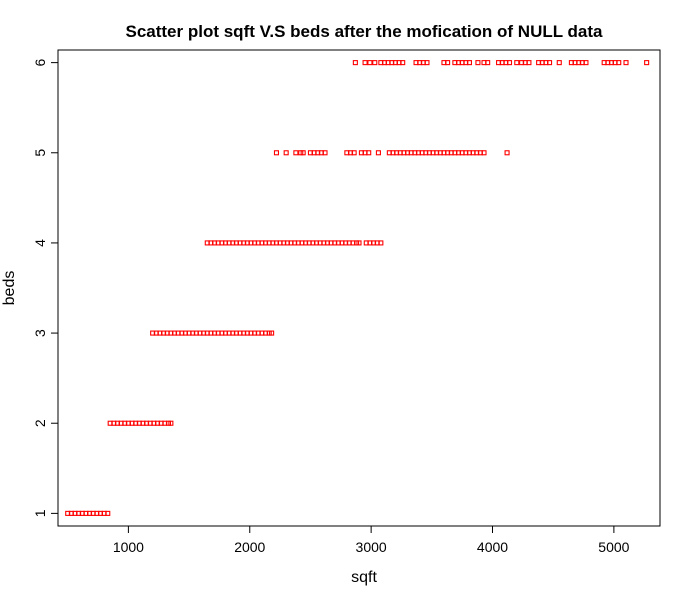  What do you see at coordinates (9, 288) in the screenshot?
I see `y-axis-label: beds` at bounding box center [9, 288].